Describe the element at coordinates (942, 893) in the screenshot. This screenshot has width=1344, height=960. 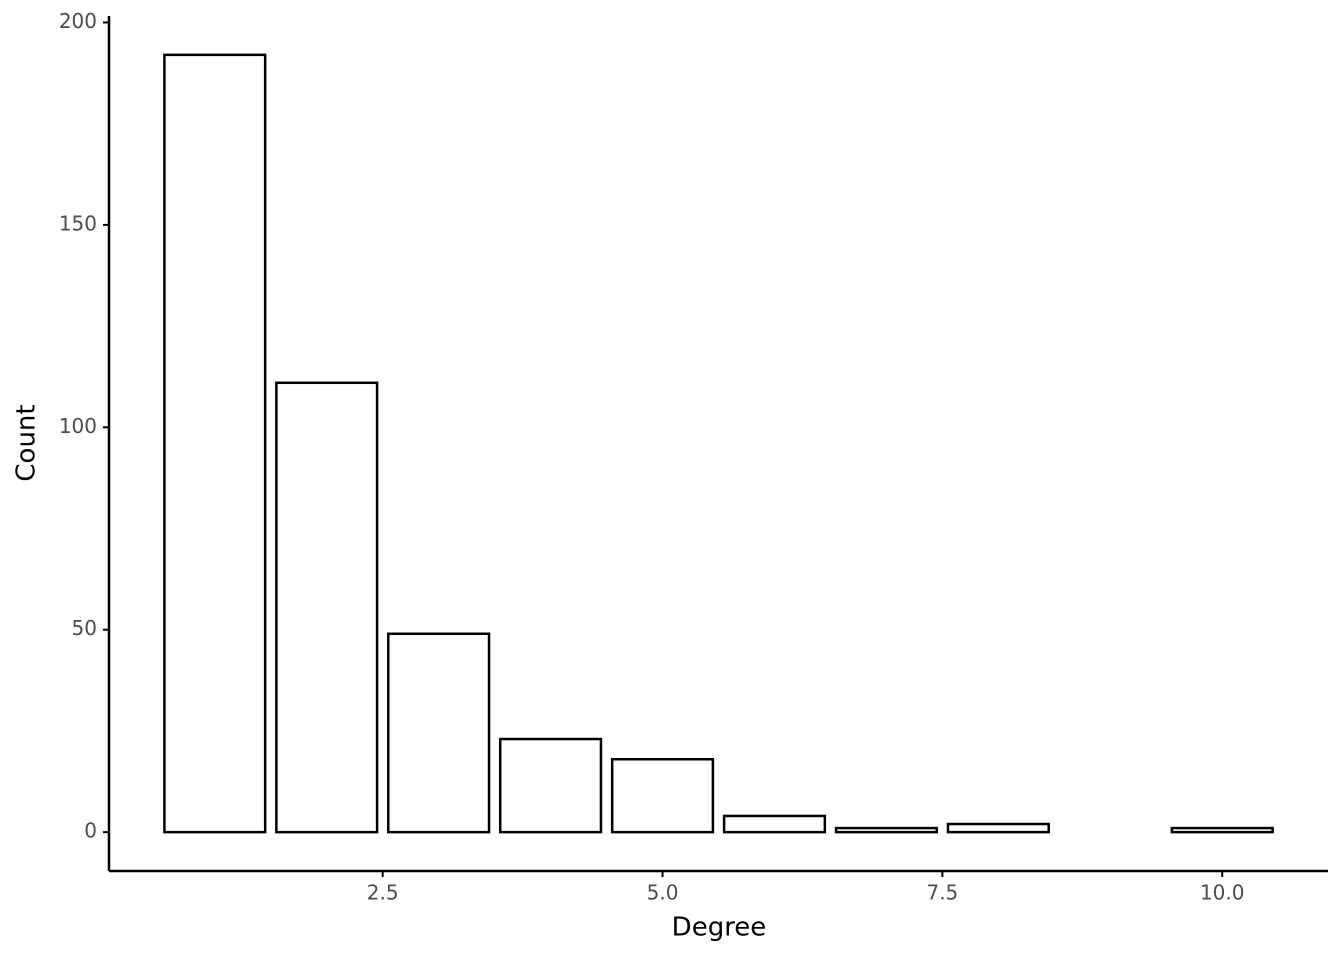
I see `x-tick-label: 7.5` at that location.